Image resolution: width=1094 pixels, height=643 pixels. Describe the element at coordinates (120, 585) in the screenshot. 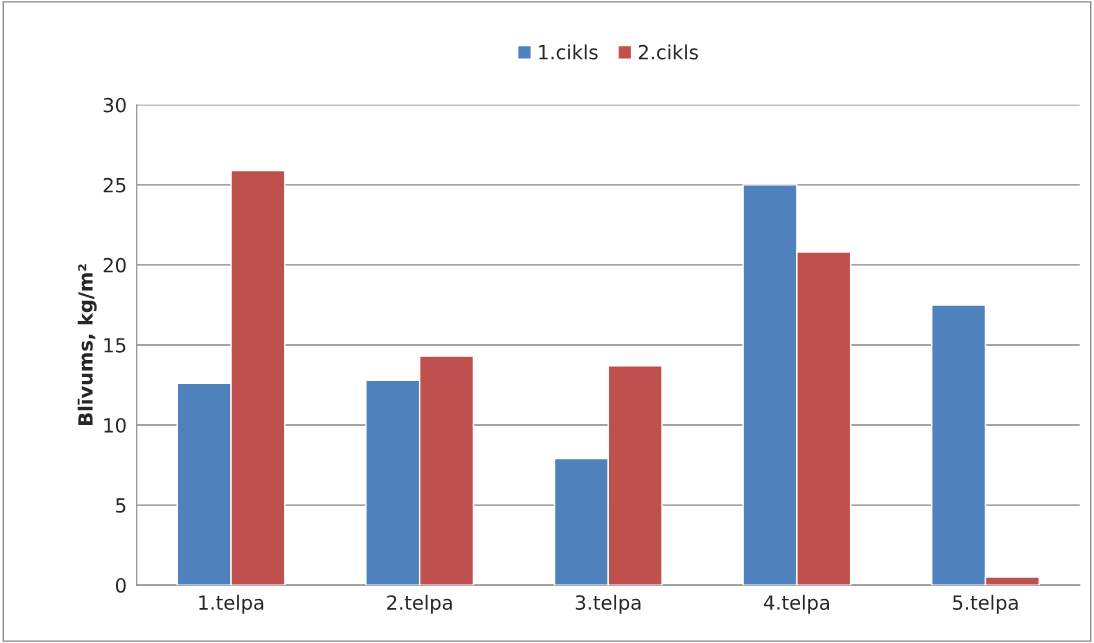

I see `y-tick-label: 0` at that location.